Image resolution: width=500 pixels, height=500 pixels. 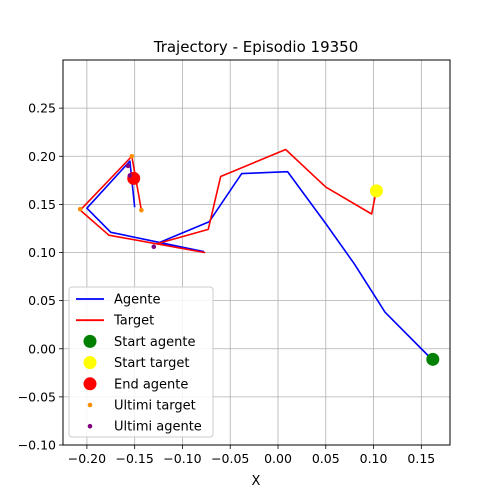 I want to click on legend-label-ultimi-target: Ultimi target, so click(x=155, y=406).